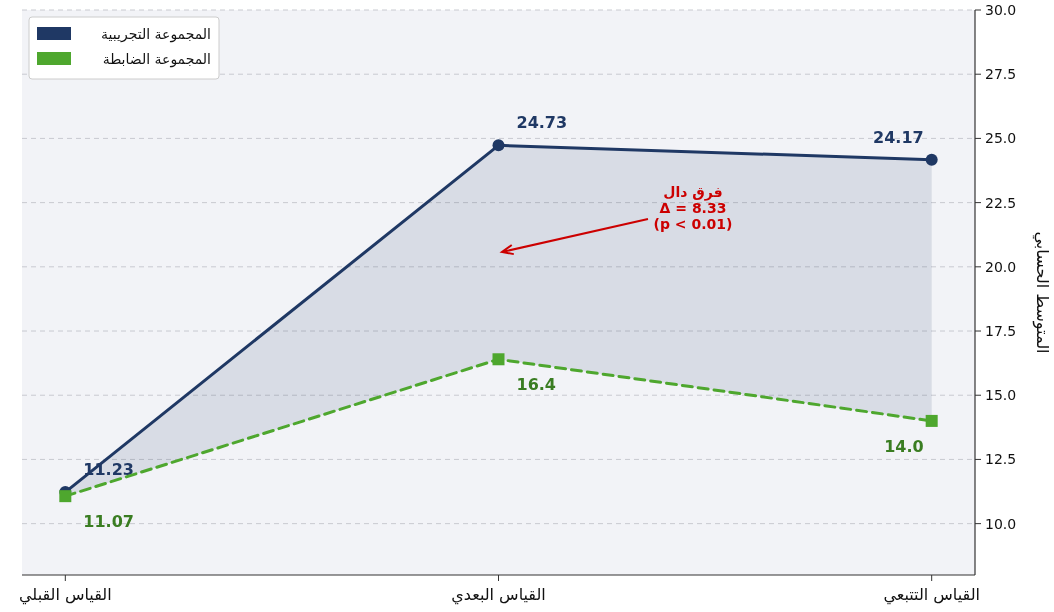 This screenshot has height=612, width=1054. Describe the element at coordinates (542, 123) in the screenshot. I see `data-label: 24.73` at that location.